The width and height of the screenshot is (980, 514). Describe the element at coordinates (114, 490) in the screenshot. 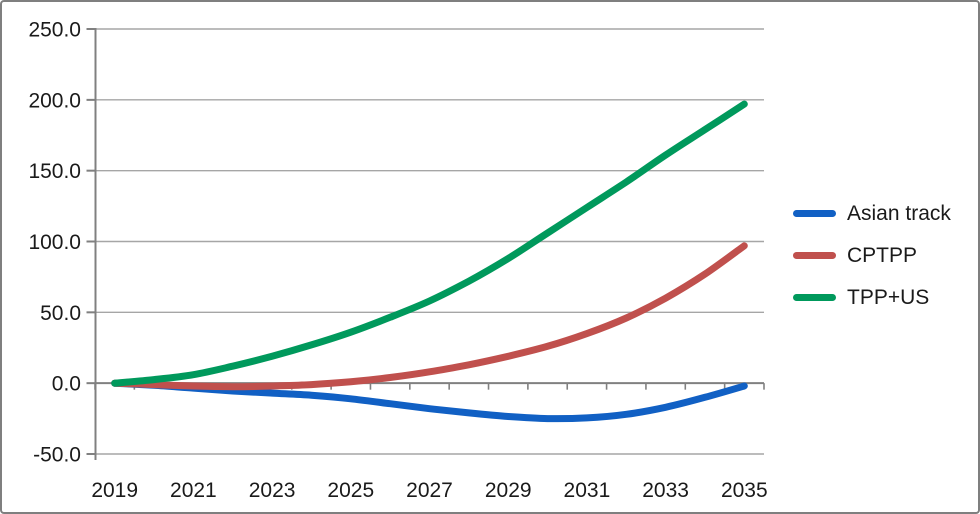

I see `x-tick-label: 2019` at that location.